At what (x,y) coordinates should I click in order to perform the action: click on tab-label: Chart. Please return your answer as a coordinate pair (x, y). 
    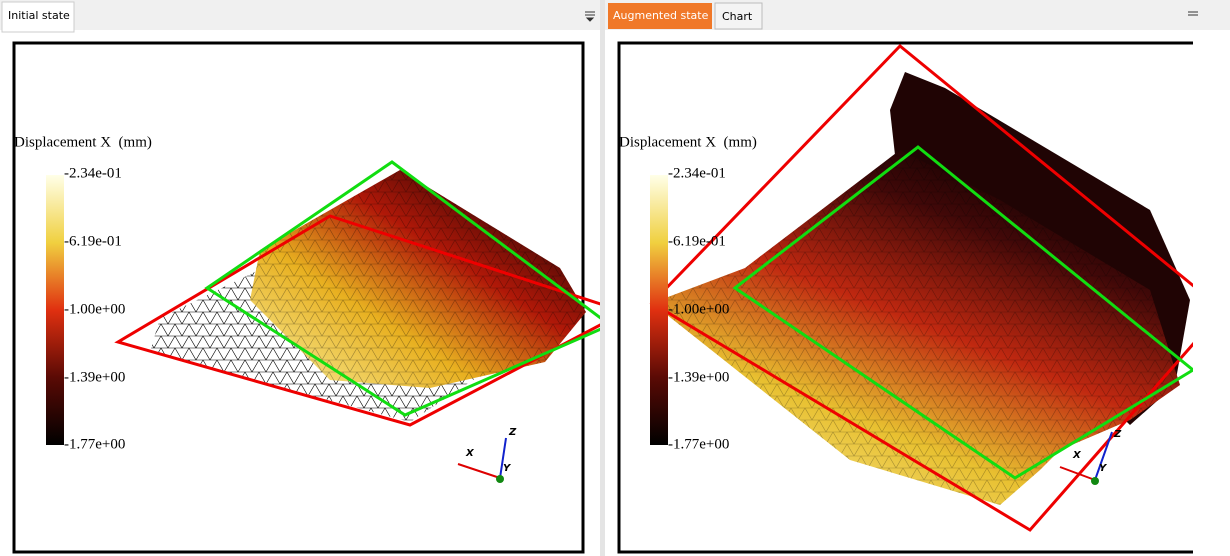
    Looking at the image, I should click on (737, 16).